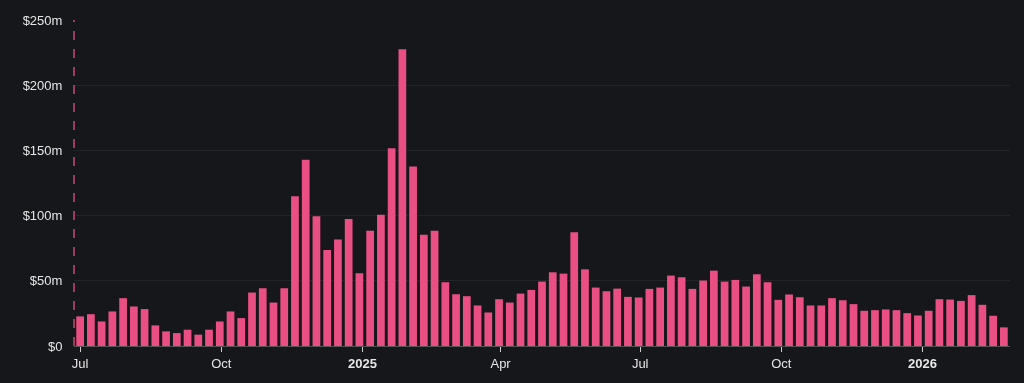 The image size is (1024, 383). What do you see at coordinates (362, 363) in the screenshot?
I see `x-tick-label: 2025` at bounding box center [362, 363].